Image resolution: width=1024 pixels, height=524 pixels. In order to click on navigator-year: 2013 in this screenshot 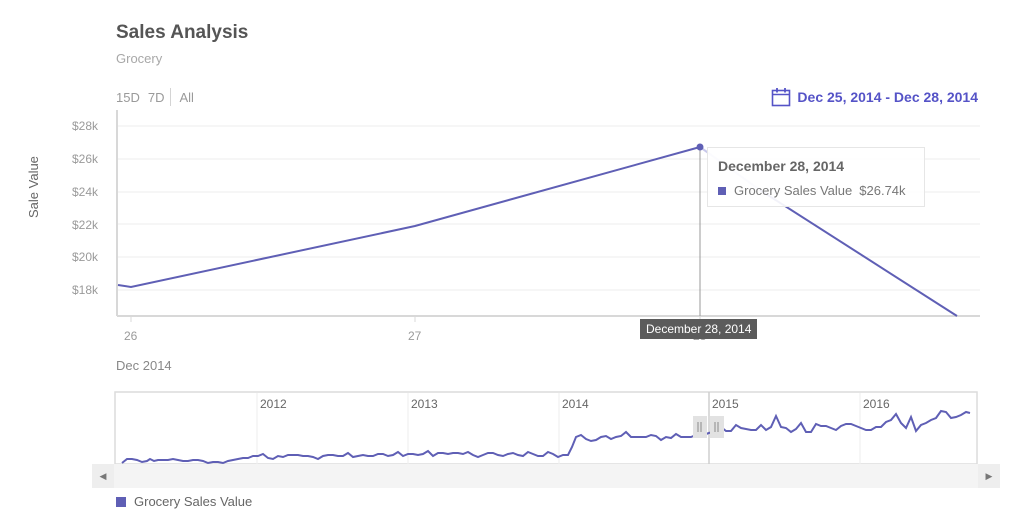, I will do `click(424, 404)`.